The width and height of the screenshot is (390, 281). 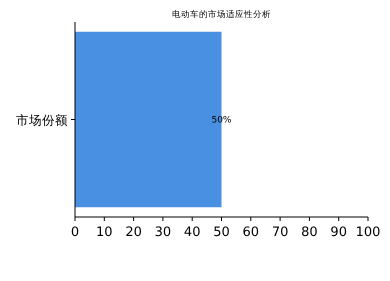 I want to click on x-tick-label: 50, so click(x=221, y=232).